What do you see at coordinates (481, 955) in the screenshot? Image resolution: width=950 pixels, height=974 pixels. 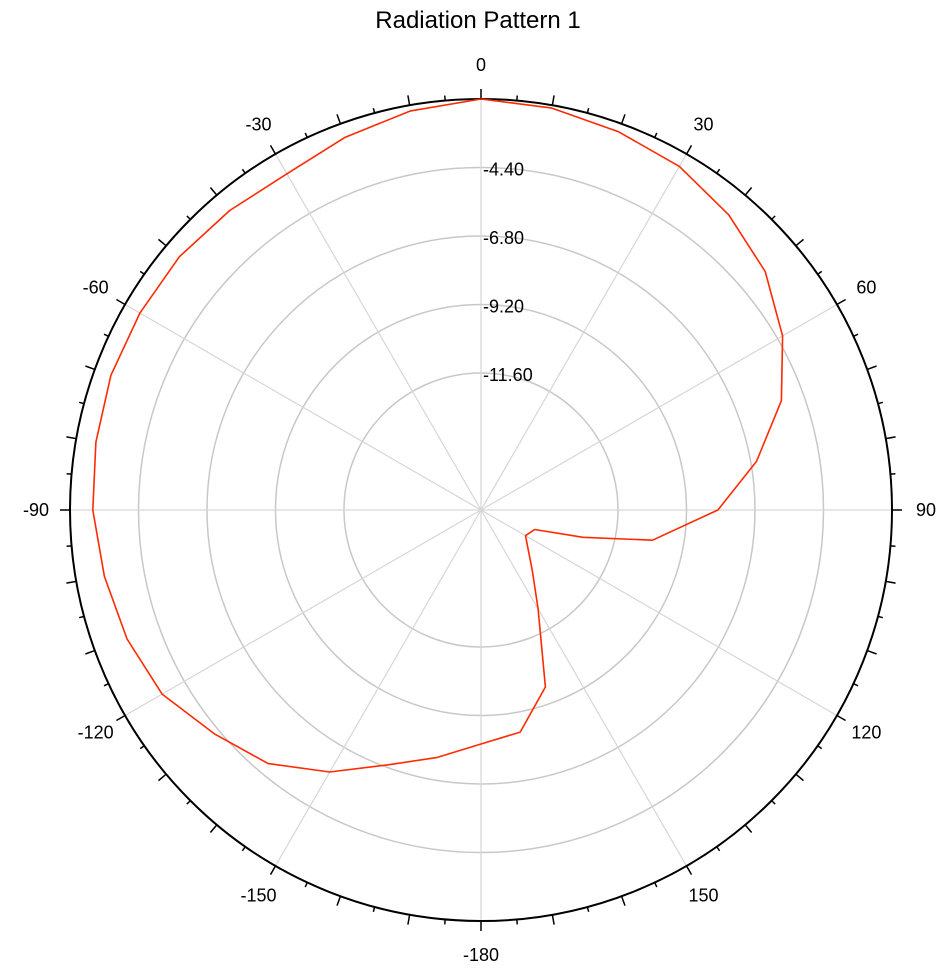 I see `angle-label: -180` at bounding box center [481, 955].